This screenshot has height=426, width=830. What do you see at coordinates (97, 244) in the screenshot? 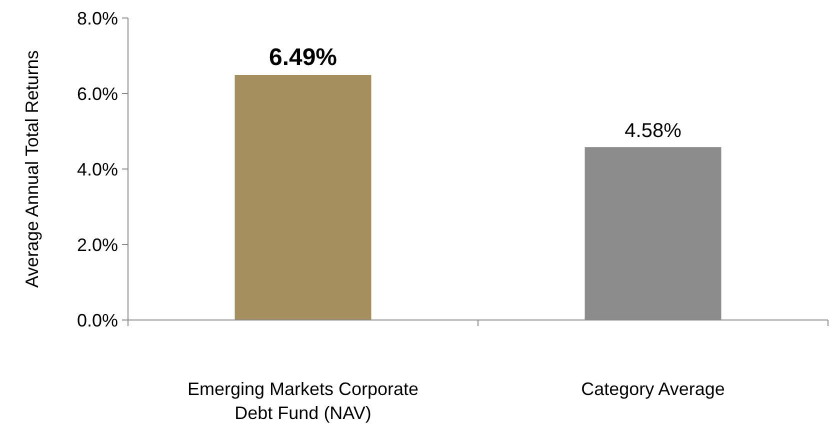
I see `y-tick-label: 2.0%` at bounding box center [97, 244].